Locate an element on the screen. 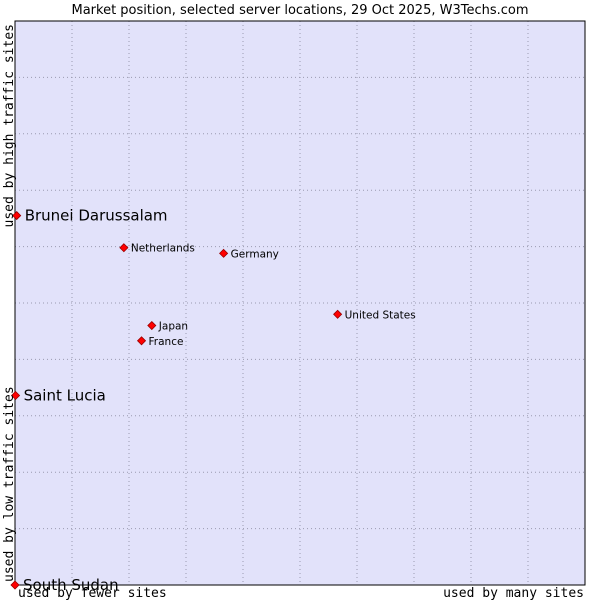 This screenshot has height=600, width=600. point-netherlands: Netherlands is located at coordinates (157, 249).